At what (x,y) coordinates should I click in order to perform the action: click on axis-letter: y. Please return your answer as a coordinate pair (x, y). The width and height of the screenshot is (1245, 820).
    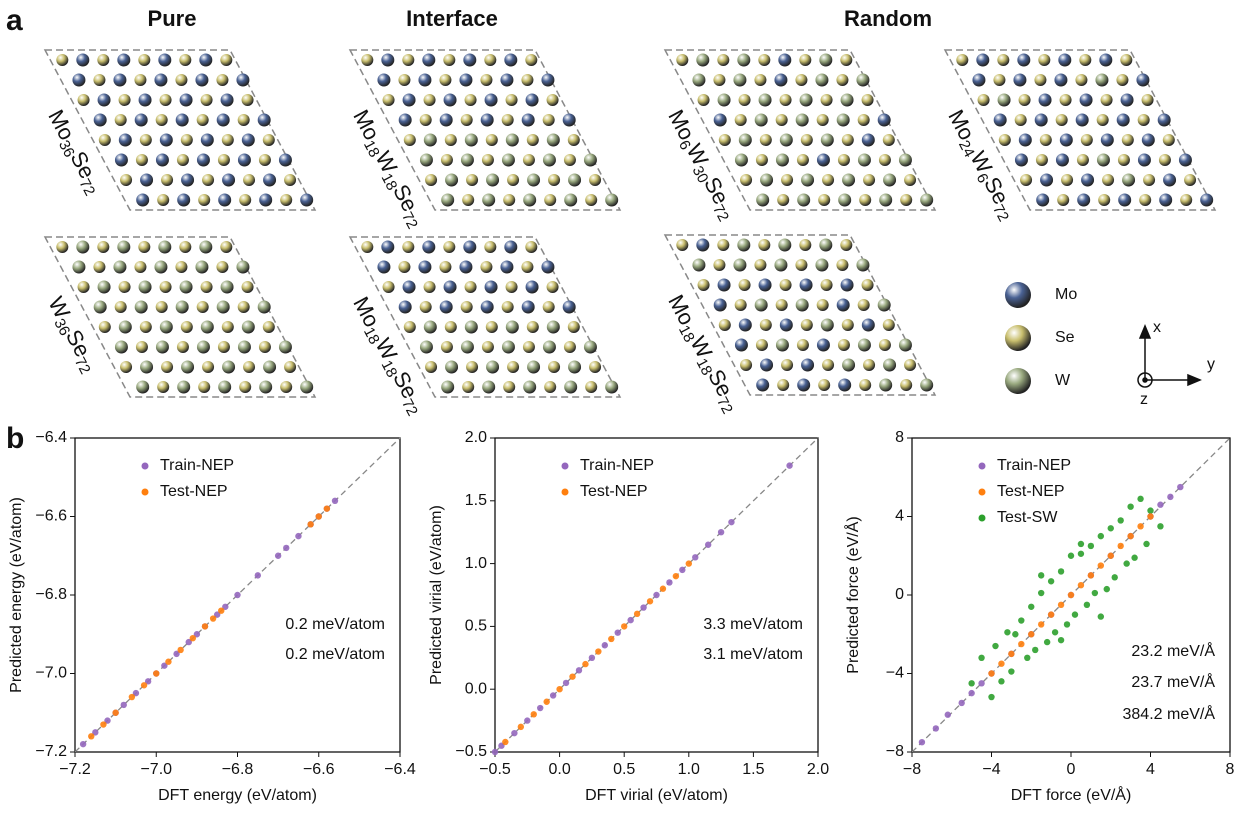
    Looking at the image, I should click on (1211, 364).